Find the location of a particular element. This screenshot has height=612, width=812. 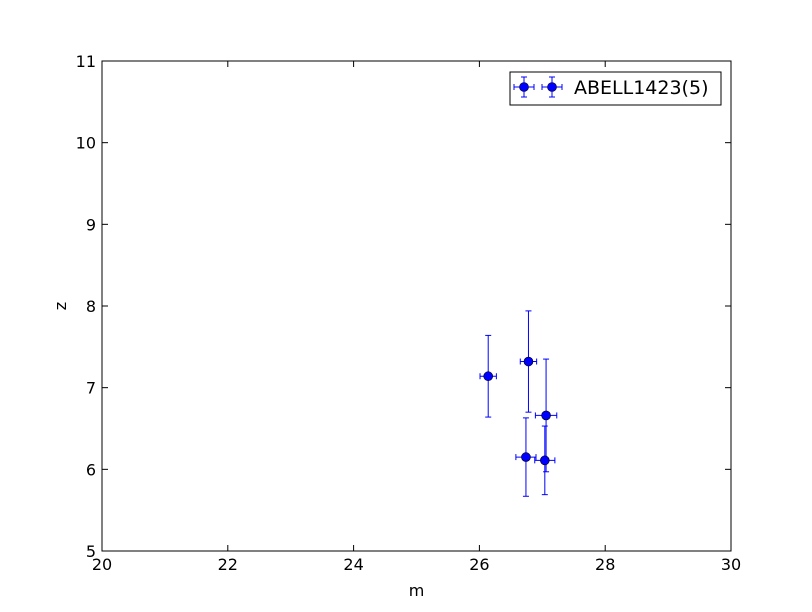

x-axis-label: m is located at coordinates (417, 590).